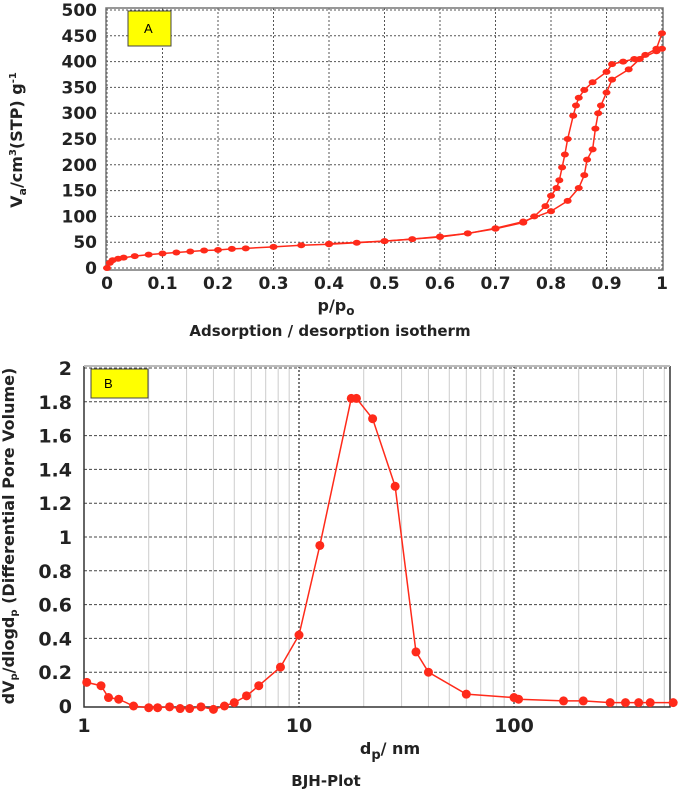 The height and width of the screenshot is (793, 685). I want to click on x-axis-label-a: p/po, so click(336, 307).